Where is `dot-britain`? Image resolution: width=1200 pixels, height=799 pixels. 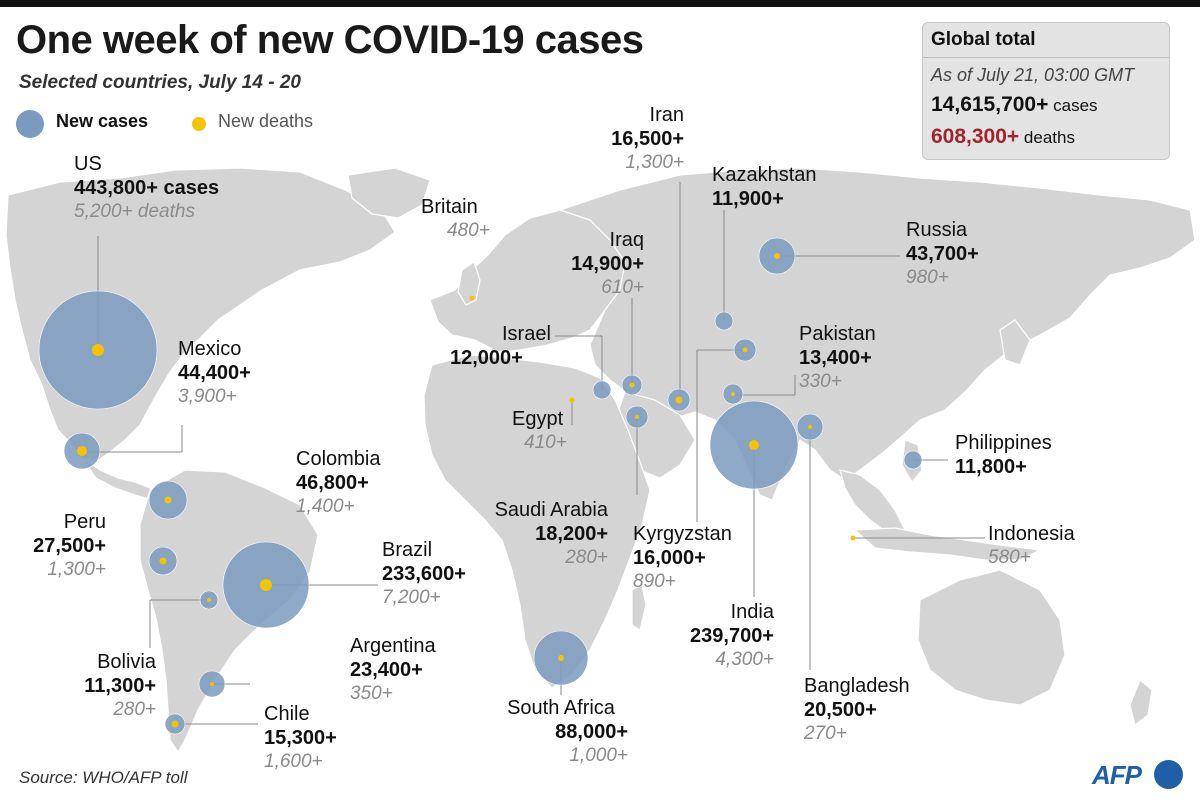 dot-britain is located at coordinates (472, 298).